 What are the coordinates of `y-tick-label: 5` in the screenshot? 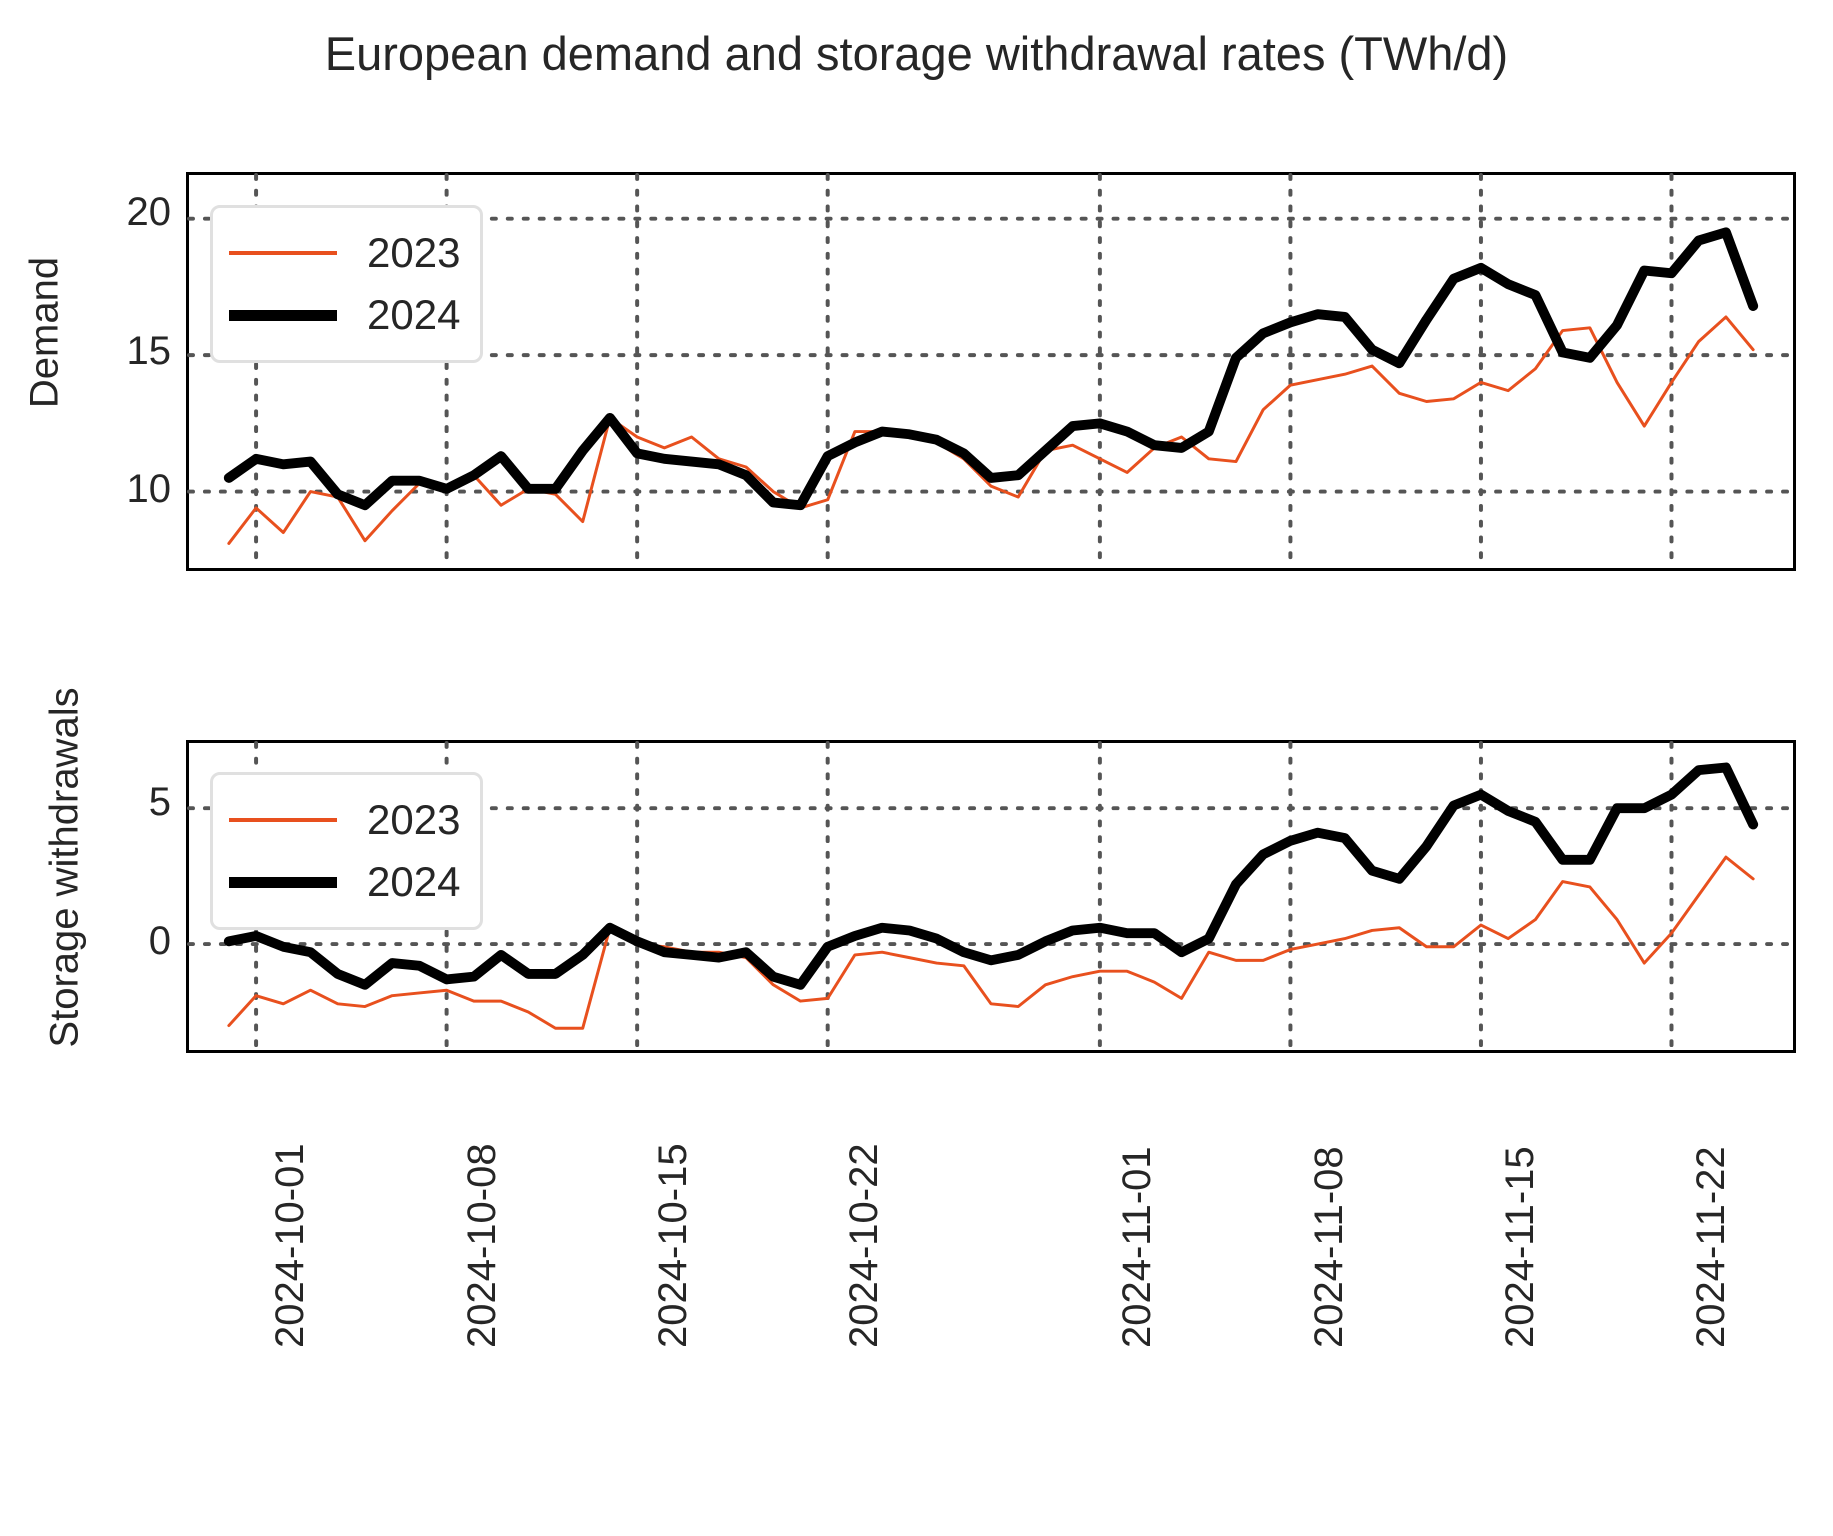 It's located at (159, 802).